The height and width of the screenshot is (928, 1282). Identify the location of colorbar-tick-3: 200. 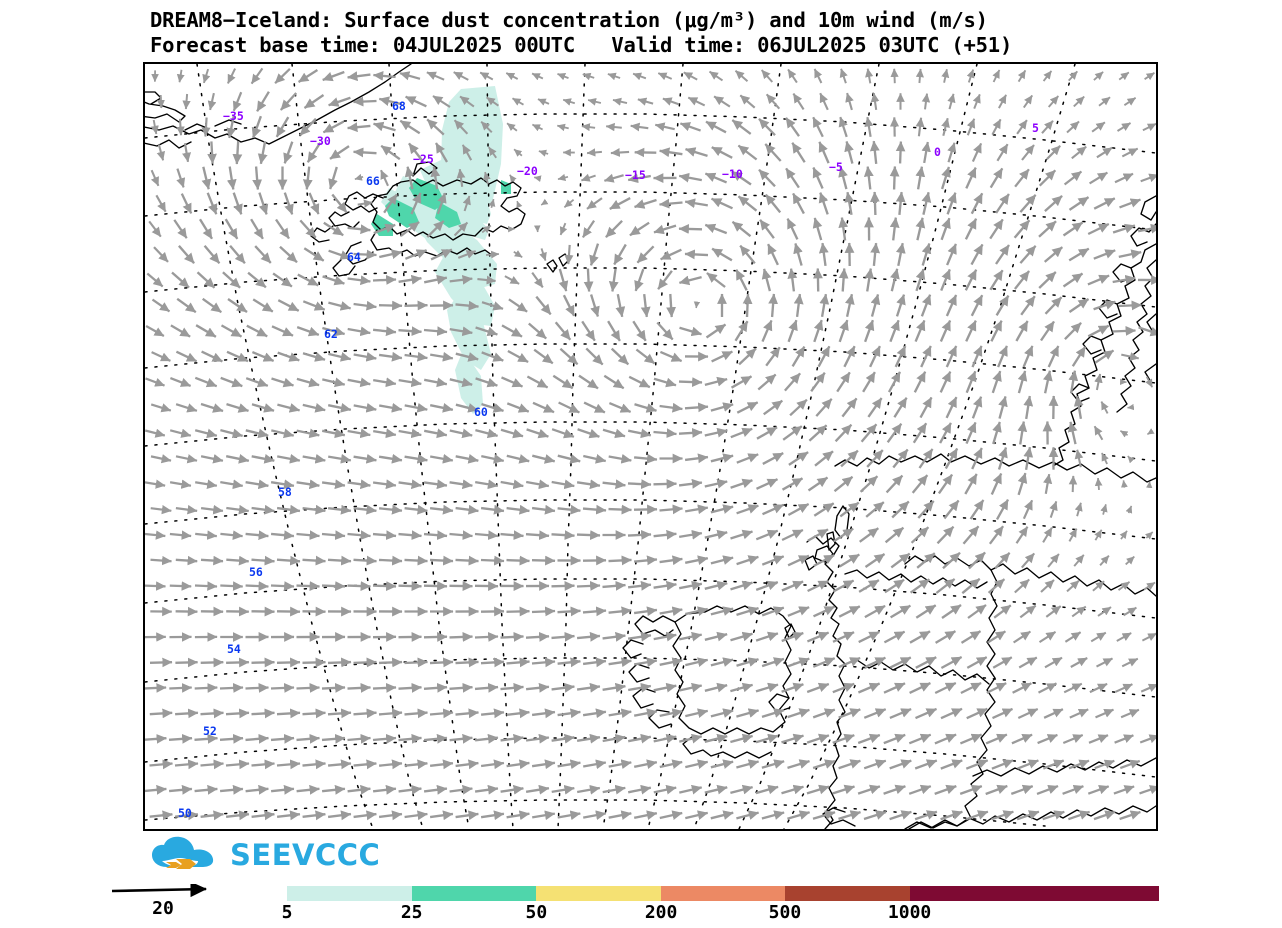
(661, 912).